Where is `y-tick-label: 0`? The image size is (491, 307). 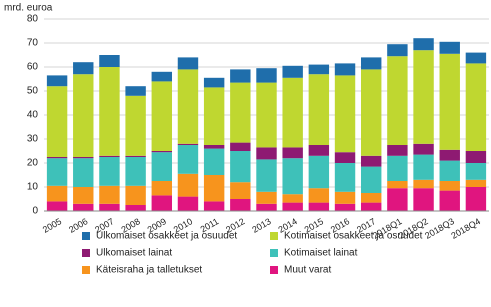
y-tick-label: 0 is located at coordinates (35, 211).